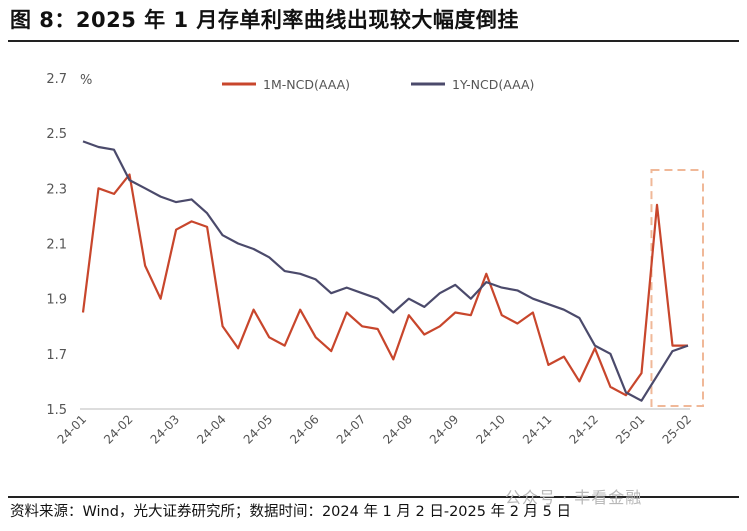  I want to click on y-tick-label: 1.7, so click(56, 355).